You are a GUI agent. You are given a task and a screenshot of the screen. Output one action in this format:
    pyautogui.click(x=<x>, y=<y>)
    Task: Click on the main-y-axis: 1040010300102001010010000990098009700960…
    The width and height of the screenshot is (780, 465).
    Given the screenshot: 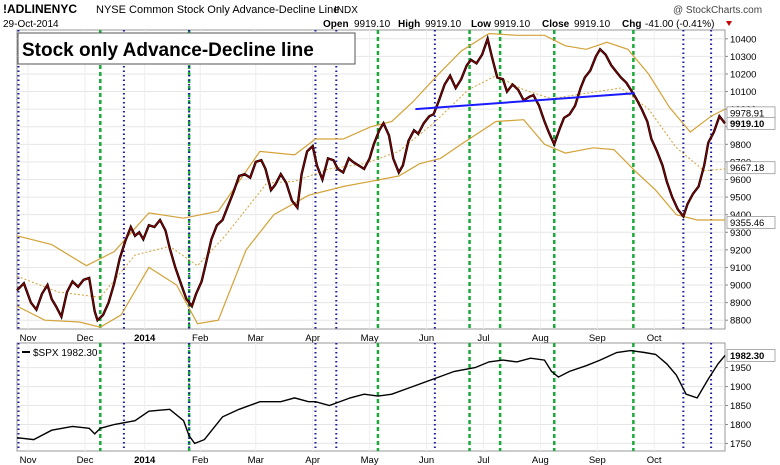 What is the action you would take?
    pyautogui.click(x=740, y=180)
    